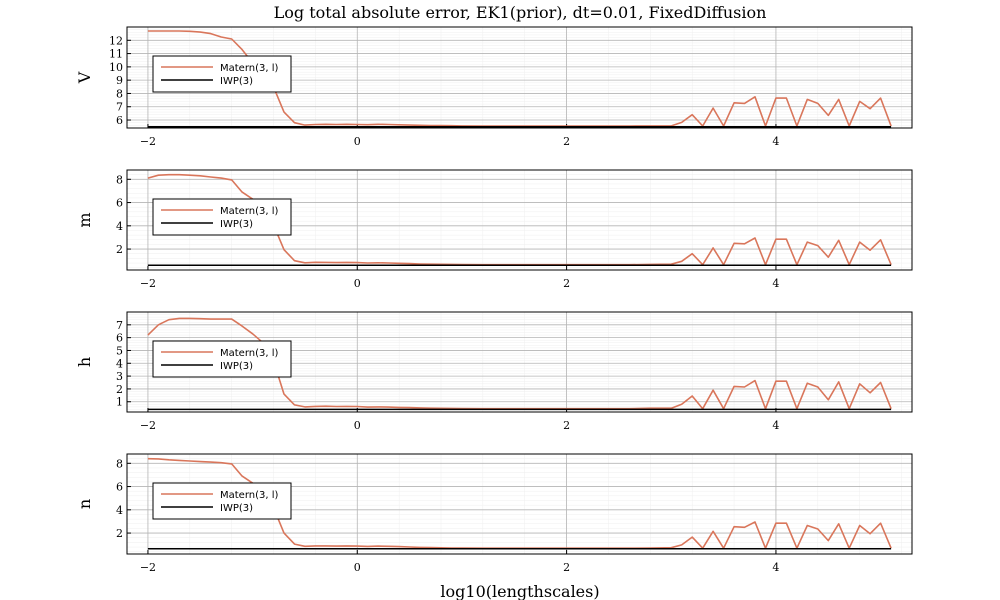  Describe the element at coordinates (116, 40) in the screenshot. I see `y-tick-label: 12` at that location.